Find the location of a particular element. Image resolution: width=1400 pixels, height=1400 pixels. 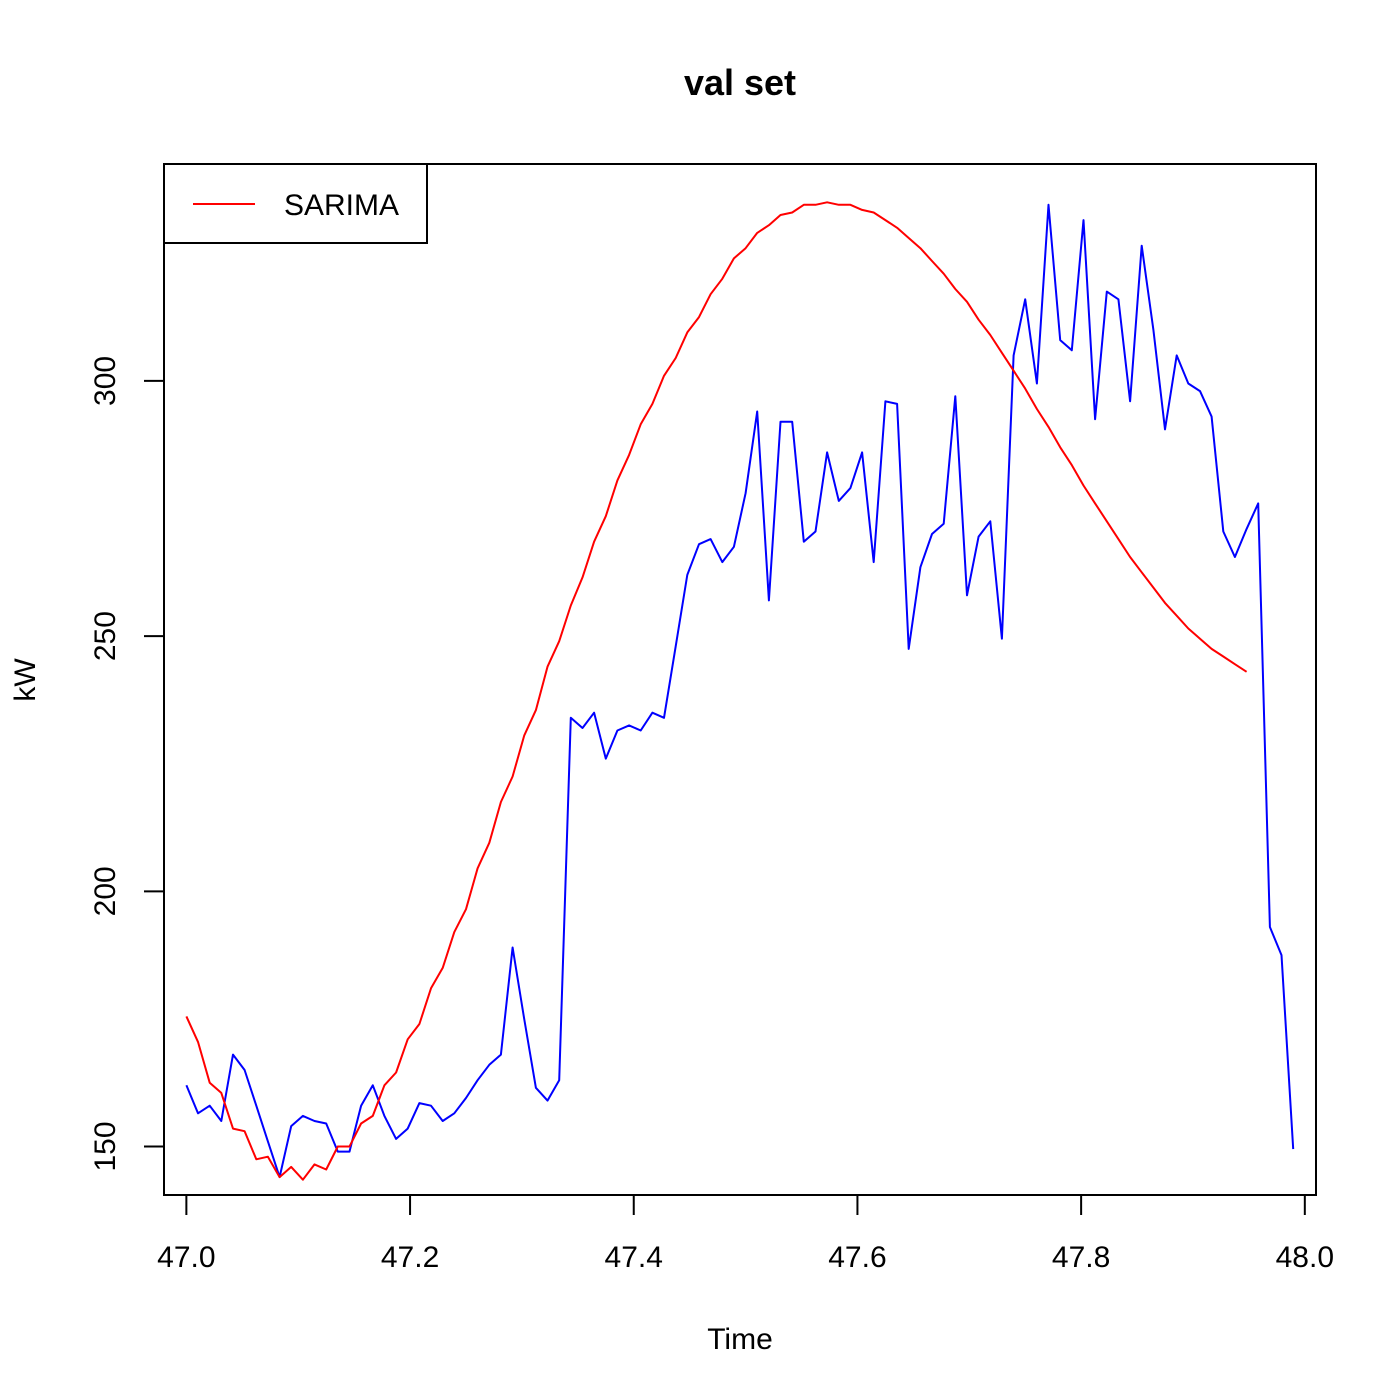

x-tick-label: 47.4 is located at coordinates (634, 1257).